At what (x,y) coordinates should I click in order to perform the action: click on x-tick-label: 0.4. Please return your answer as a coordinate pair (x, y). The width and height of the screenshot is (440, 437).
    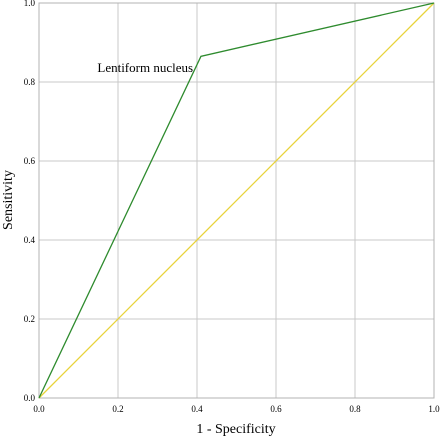
    Looking at the image, I should click on (197, 409).